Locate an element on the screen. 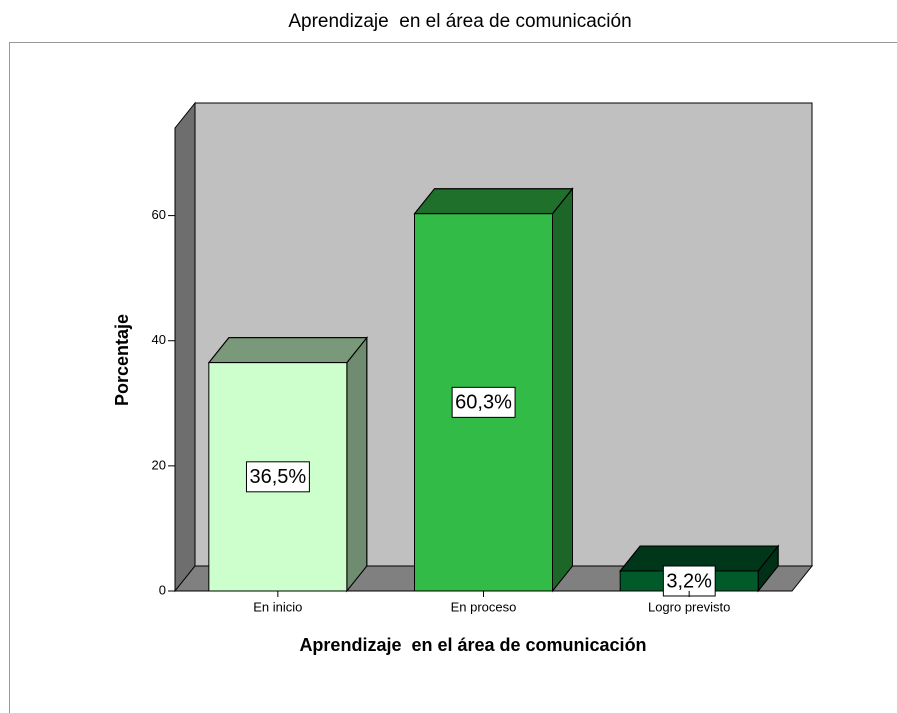  x-tick-label: Logro previsto is located at coordinates (689, 606).